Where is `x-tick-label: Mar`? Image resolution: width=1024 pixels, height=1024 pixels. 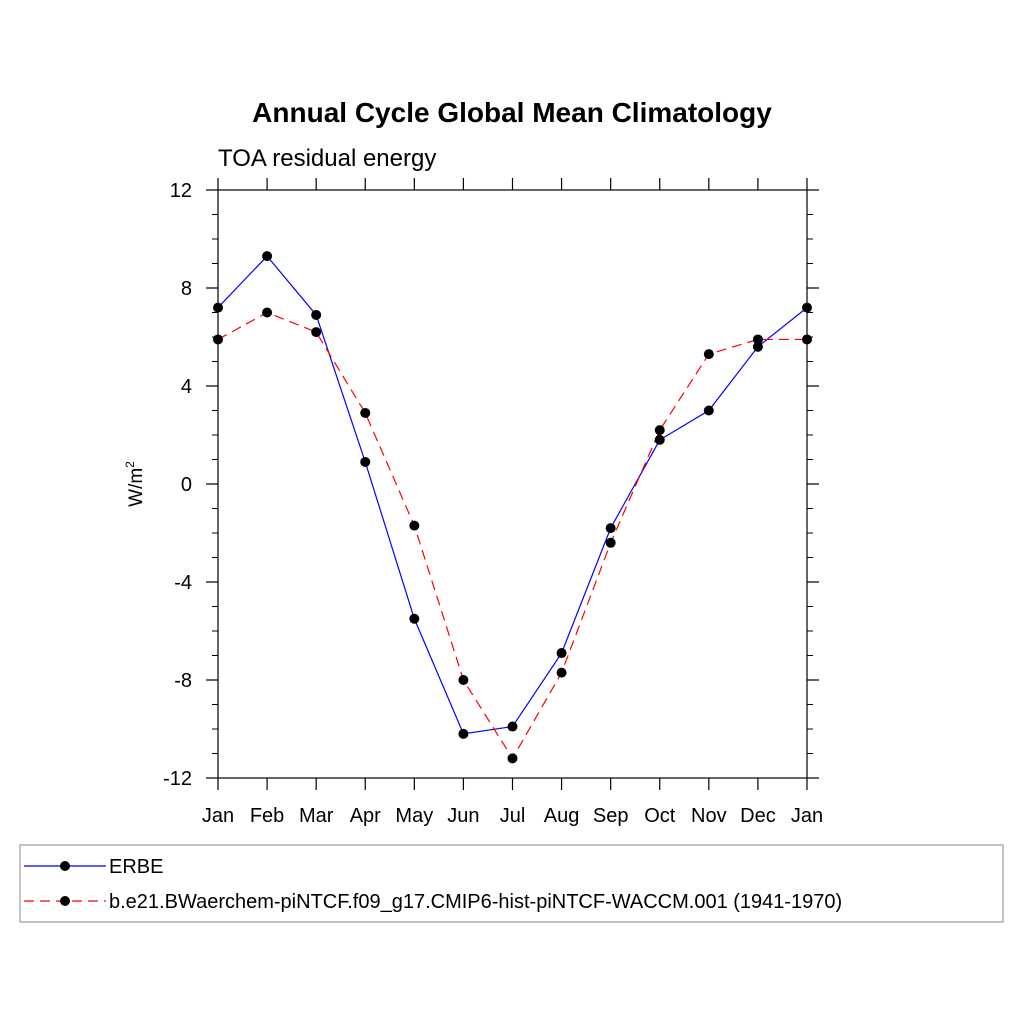 x-tick-label: Mar is located at coordinates (316, 816).